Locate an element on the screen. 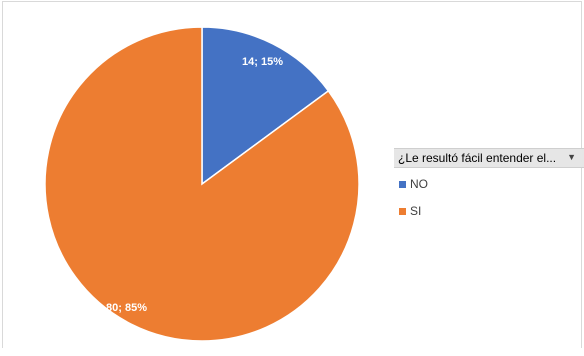 The image size is (584, 356). legend-label-si: SI is located at coordinates (416, 211).